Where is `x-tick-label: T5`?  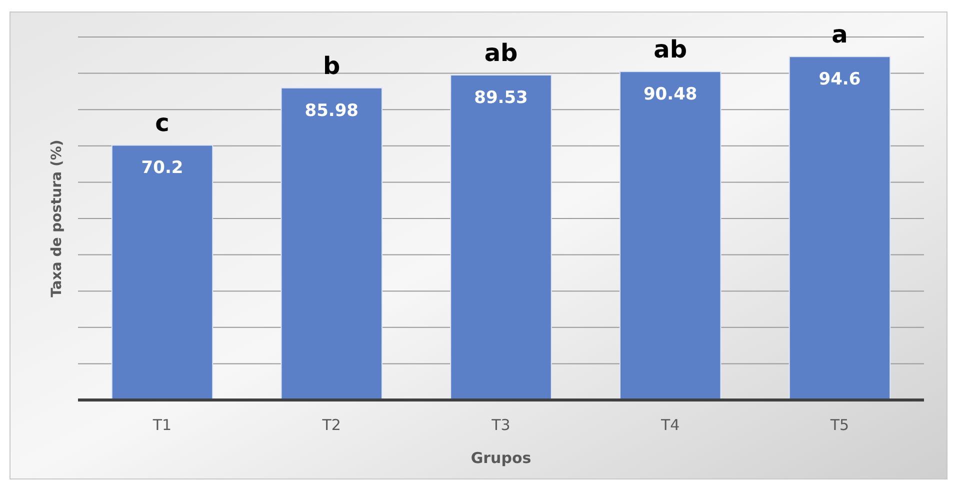 x-tick-label: T5 is located at coordinates (839, 425).